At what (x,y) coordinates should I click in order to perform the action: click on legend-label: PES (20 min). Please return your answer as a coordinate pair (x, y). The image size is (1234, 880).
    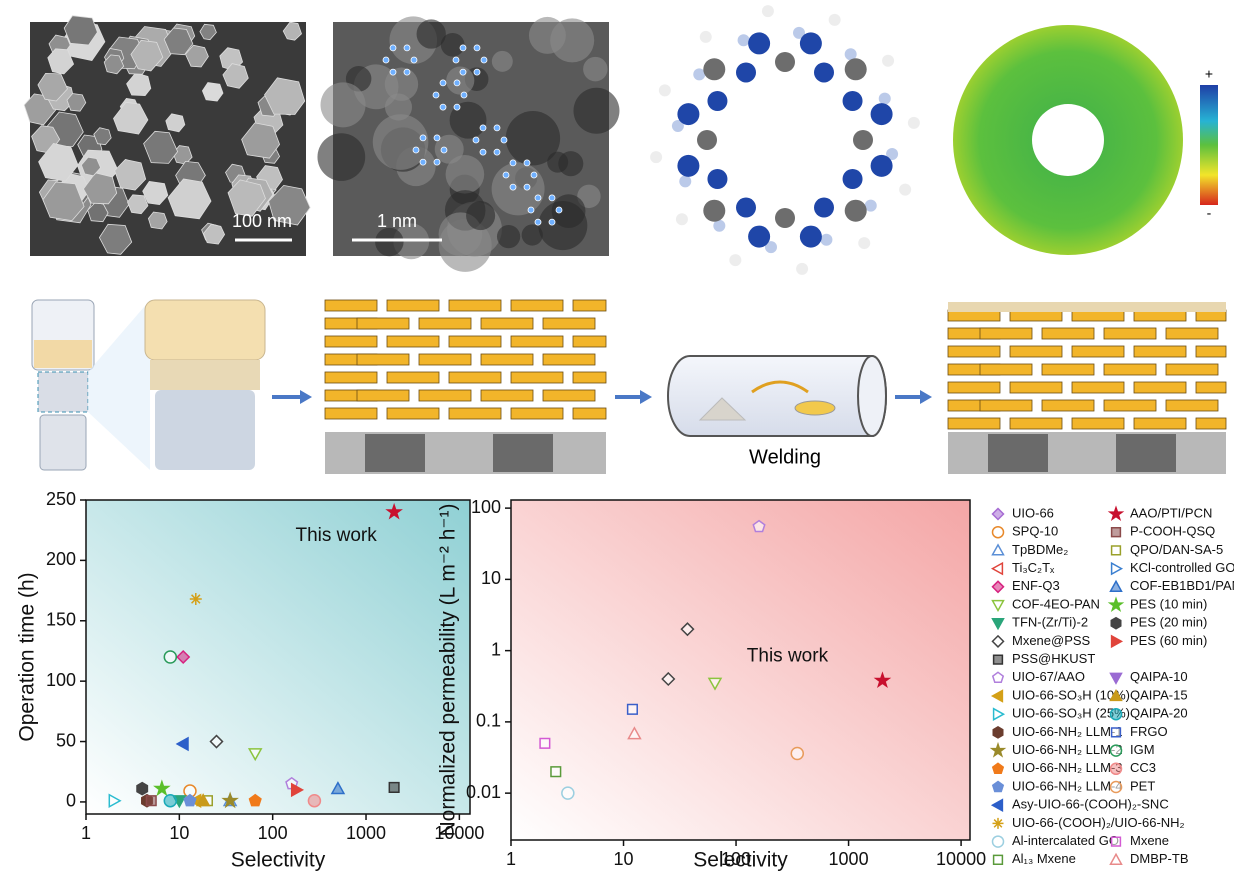
    Looking at the image, I should click on (1168, 622).